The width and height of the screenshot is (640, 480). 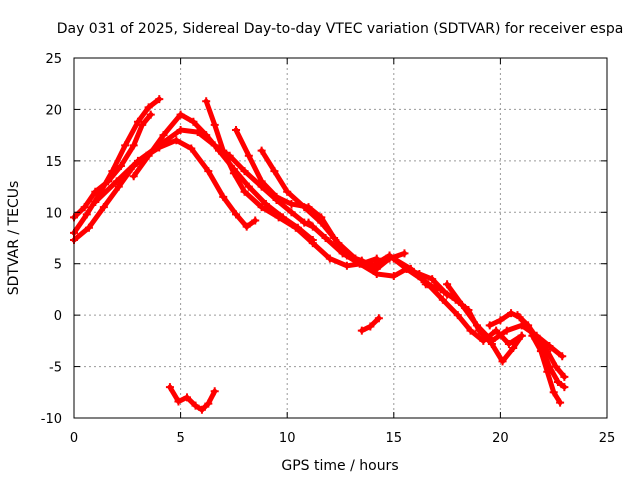 I want to click on x-tick-label: 20, so click(x=500, y=438).